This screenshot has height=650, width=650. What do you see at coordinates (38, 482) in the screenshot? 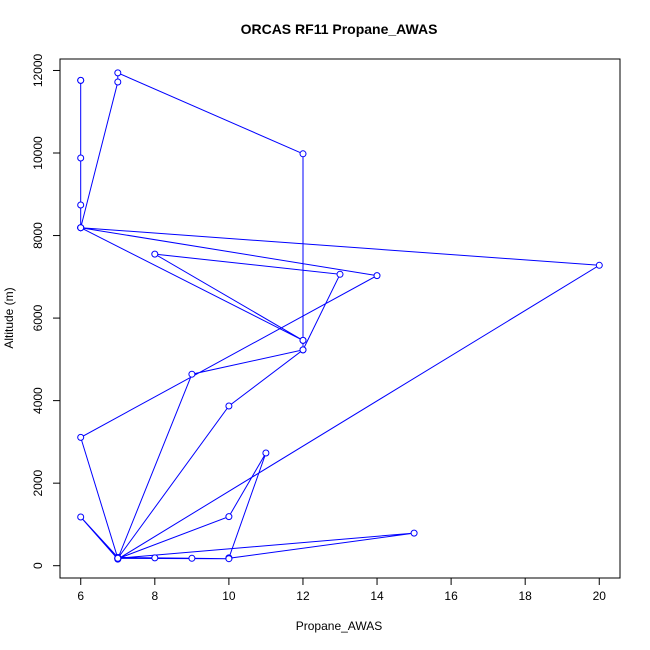
I see `y-tick-label: 2000` at bounding box center [38, 482].